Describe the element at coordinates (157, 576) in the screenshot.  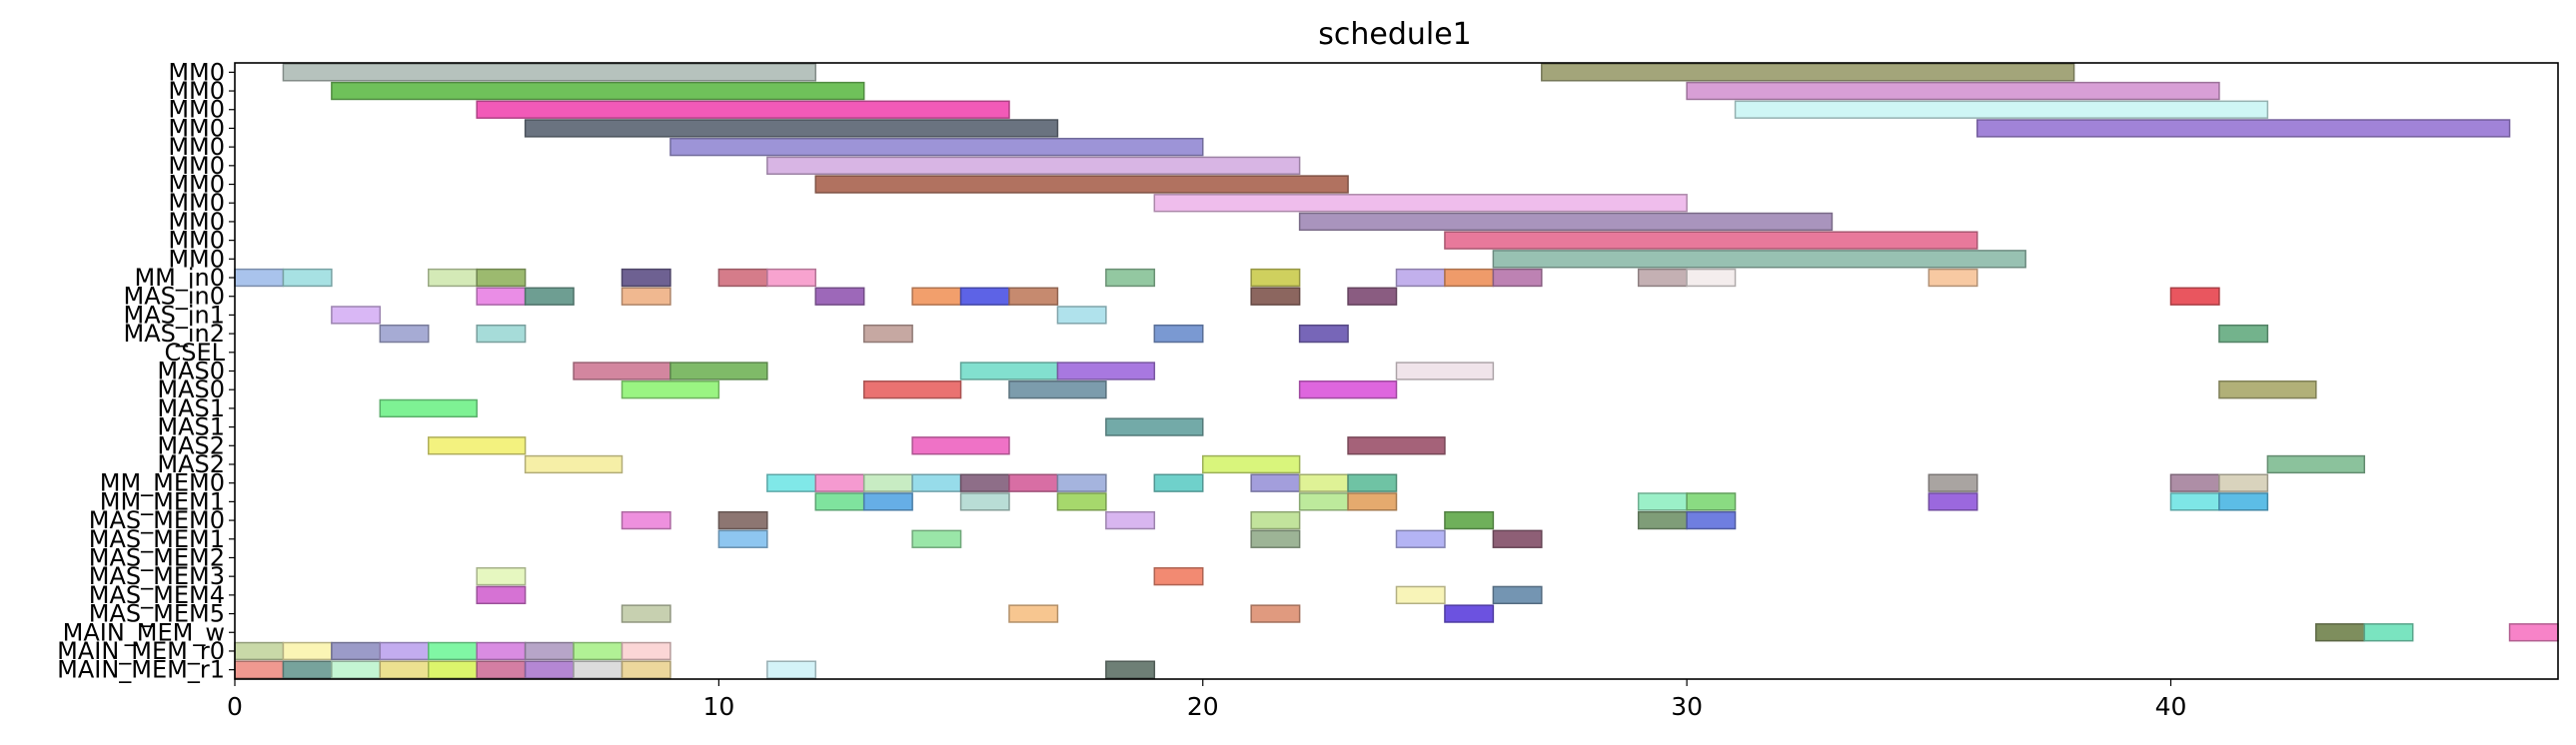
I see `y-tick-label: MAS_MEM3` at that location.